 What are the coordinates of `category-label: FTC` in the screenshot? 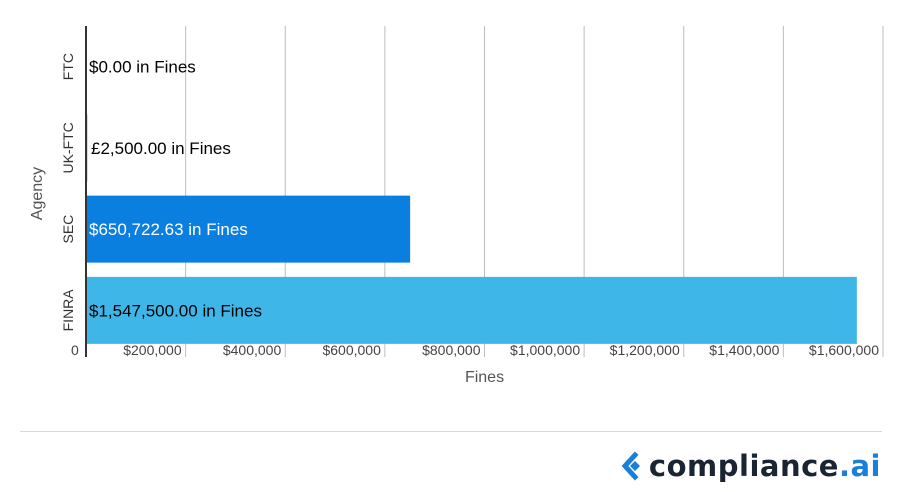 It's located at (68, 66).